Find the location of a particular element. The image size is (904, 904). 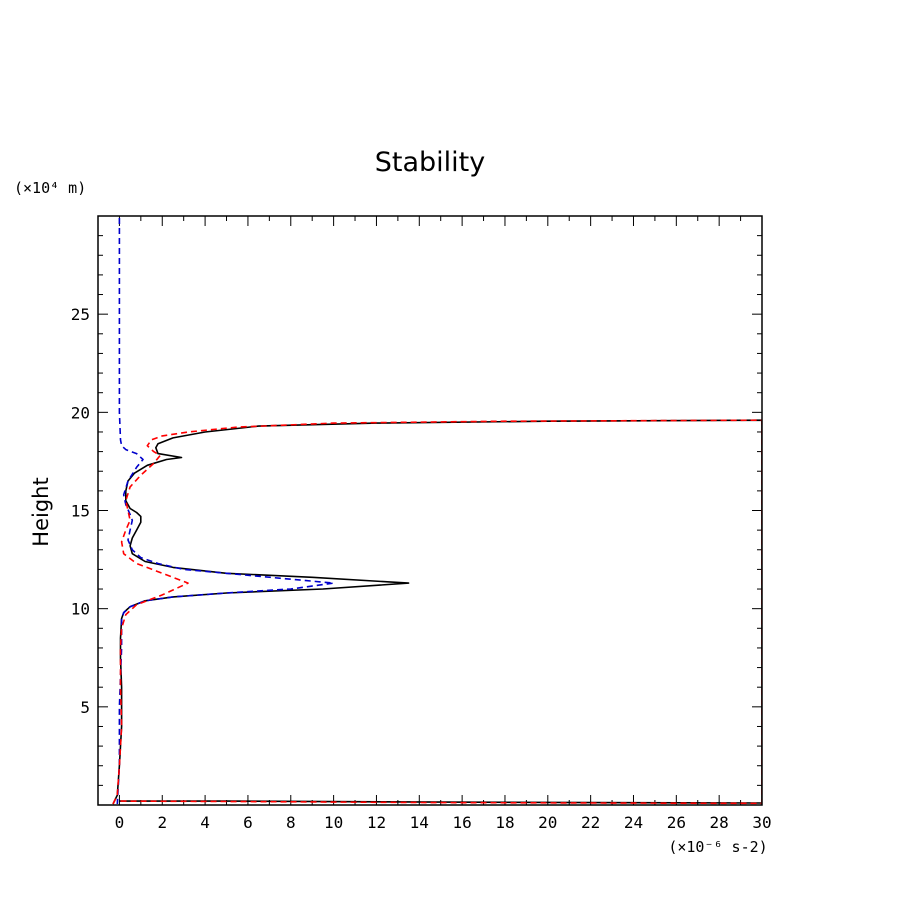

x-tick-label: 14 is located at coordinates (419, 822).